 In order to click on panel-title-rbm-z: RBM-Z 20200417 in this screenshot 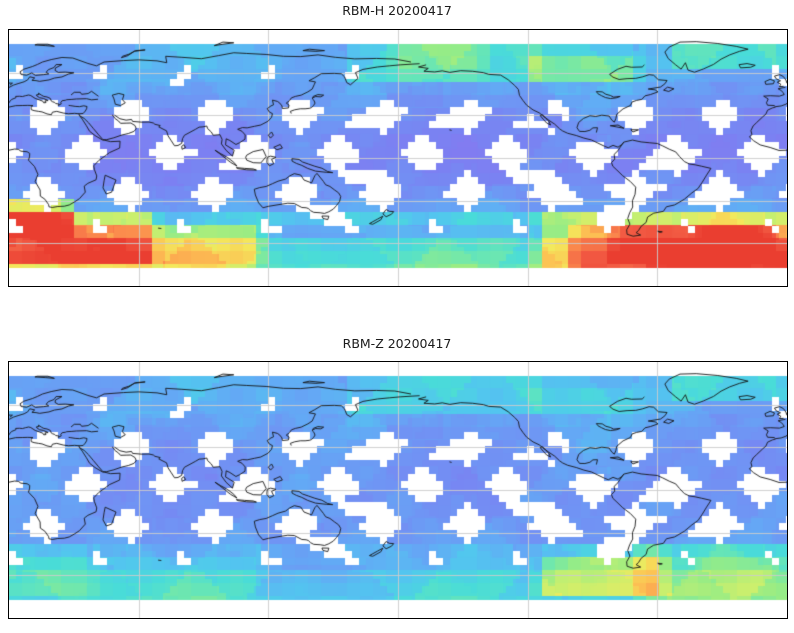, I will do `click(397, 343)`.